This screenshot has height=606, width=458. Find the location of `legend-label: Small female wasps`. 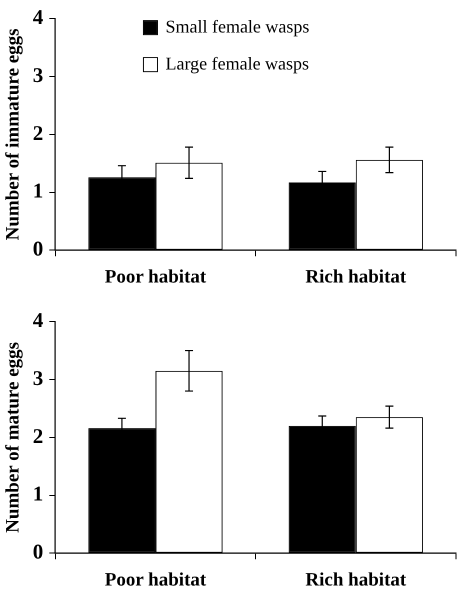

legend-label: Small female wasps is located at coordinates (237, 26).